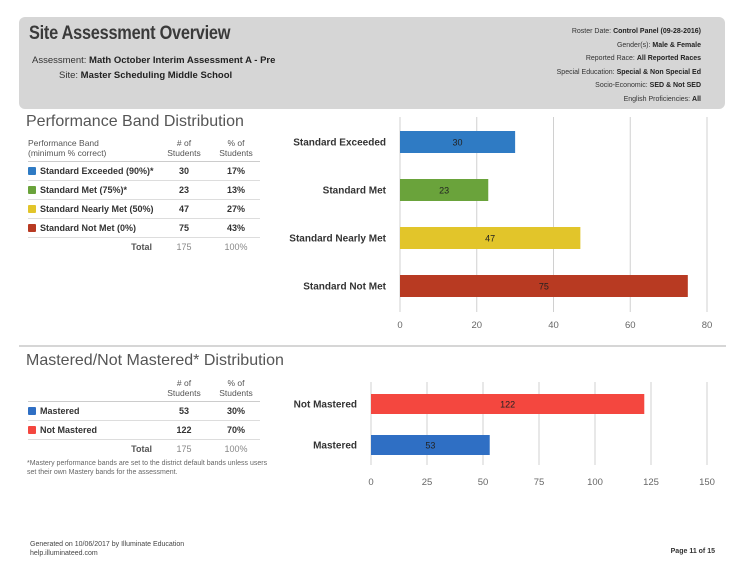 The image size is (746, 576). I want to click on x-tick-label: 80, so click(707, 325).